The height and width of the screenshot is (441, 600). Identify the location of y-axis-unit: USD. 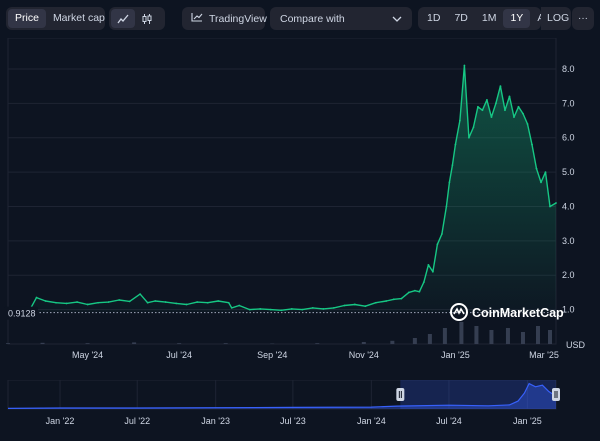
(576, 345).